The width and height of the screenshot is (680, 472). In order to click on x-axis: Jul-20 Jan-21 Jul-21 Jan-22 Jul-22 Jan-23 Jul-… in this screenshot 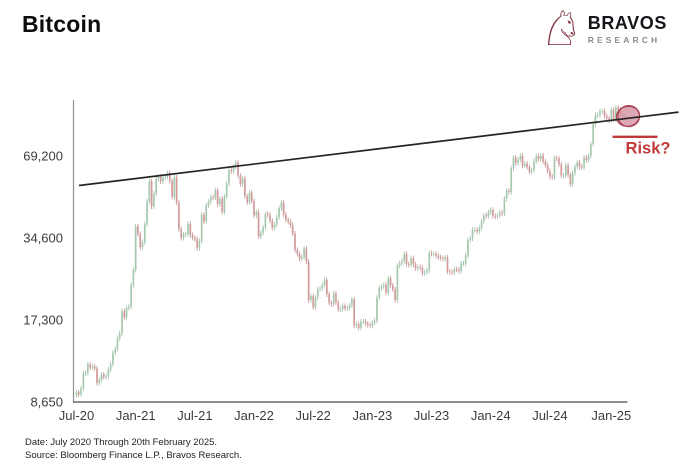, I will do `click(345, 412)`.